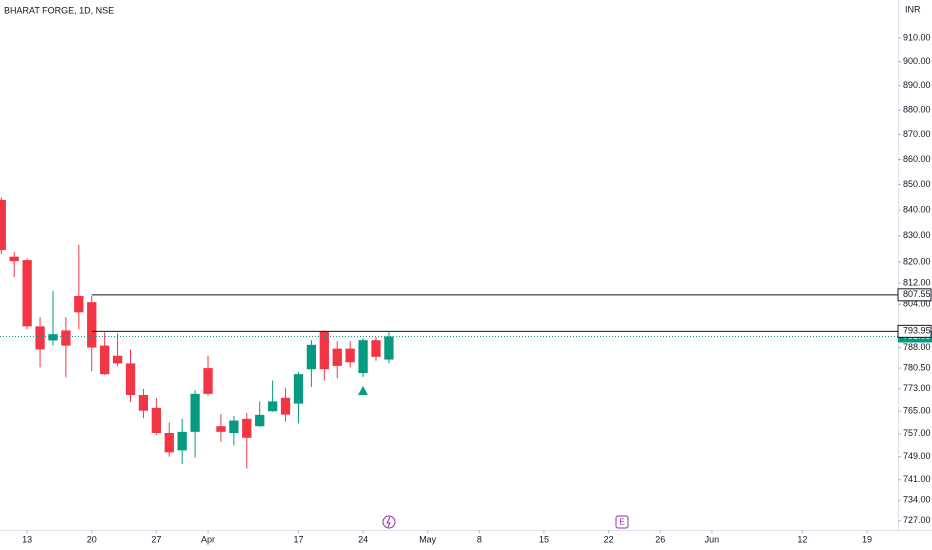 The width and height of the screenshot is (932, 550). I want to click on y-tick-label: 850.00, so click(917, 184).